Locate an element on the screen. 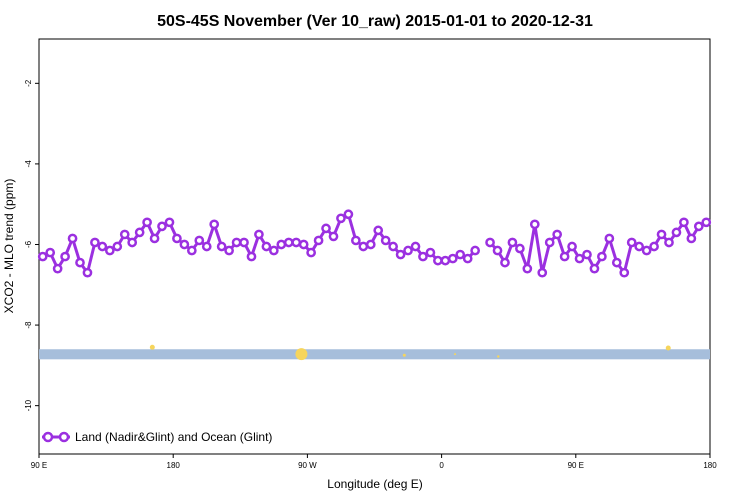  series-layer is located at coordinates (374, 243).